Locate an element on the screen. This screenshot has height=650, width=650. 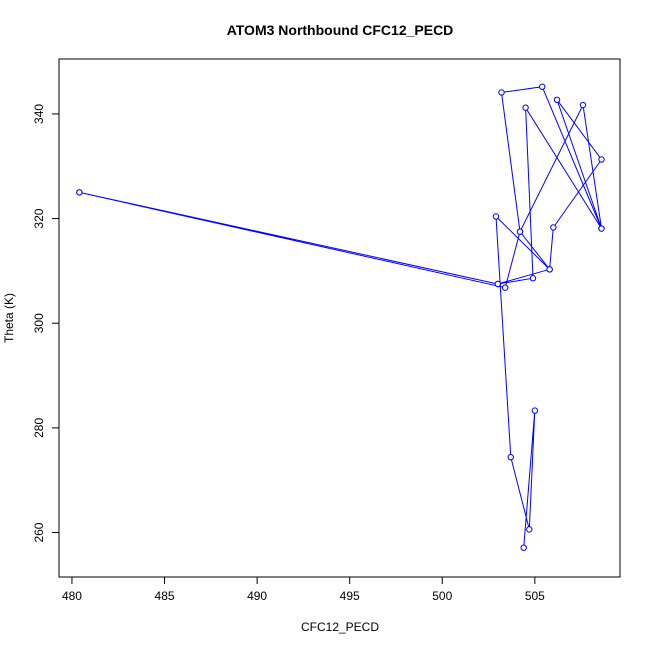
y-tick-label: 340 is located at coordinates (39, 114).